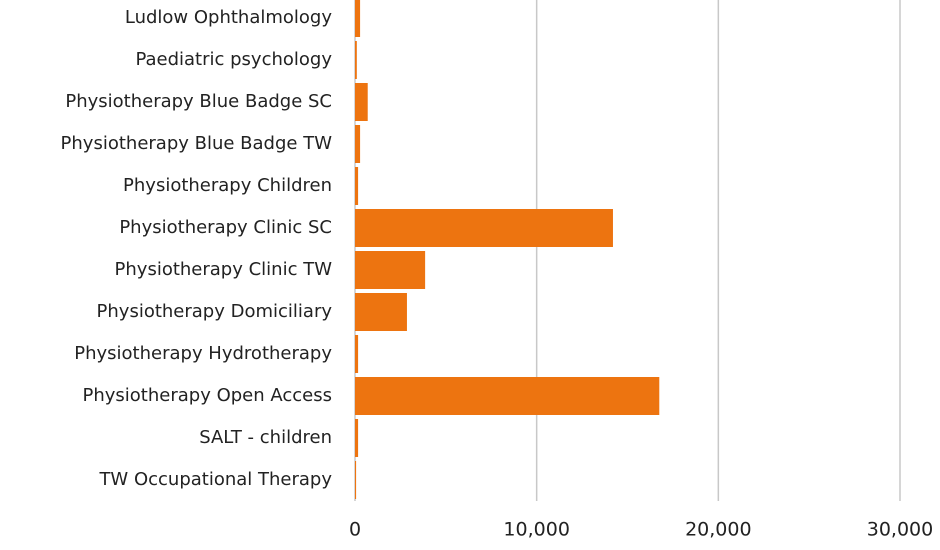  What do you see at coordinates (536, 530) in the screenshot?
I see `x-tick-label: 10,000` at bounding box center [536, 530].